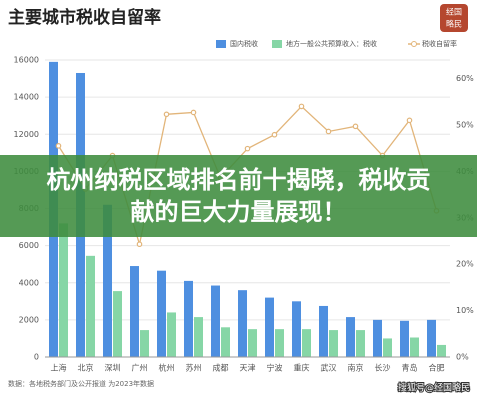  I want to click on y-tick-label: 6000, so click(29, 245).